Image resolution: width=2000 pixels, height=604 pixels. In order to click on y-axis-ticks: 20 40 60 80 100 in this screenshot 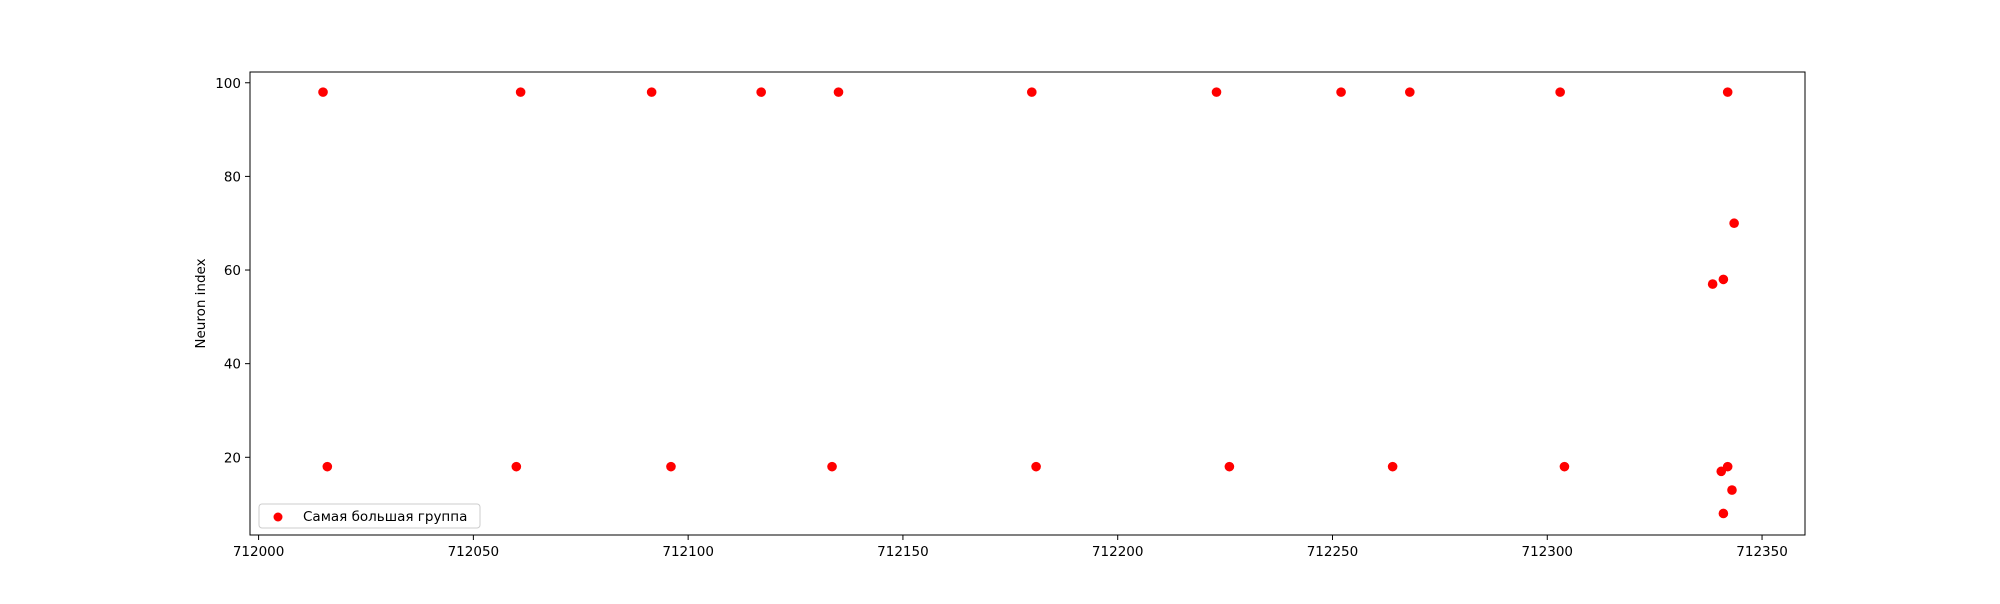, I will do `click(232, 271)`.